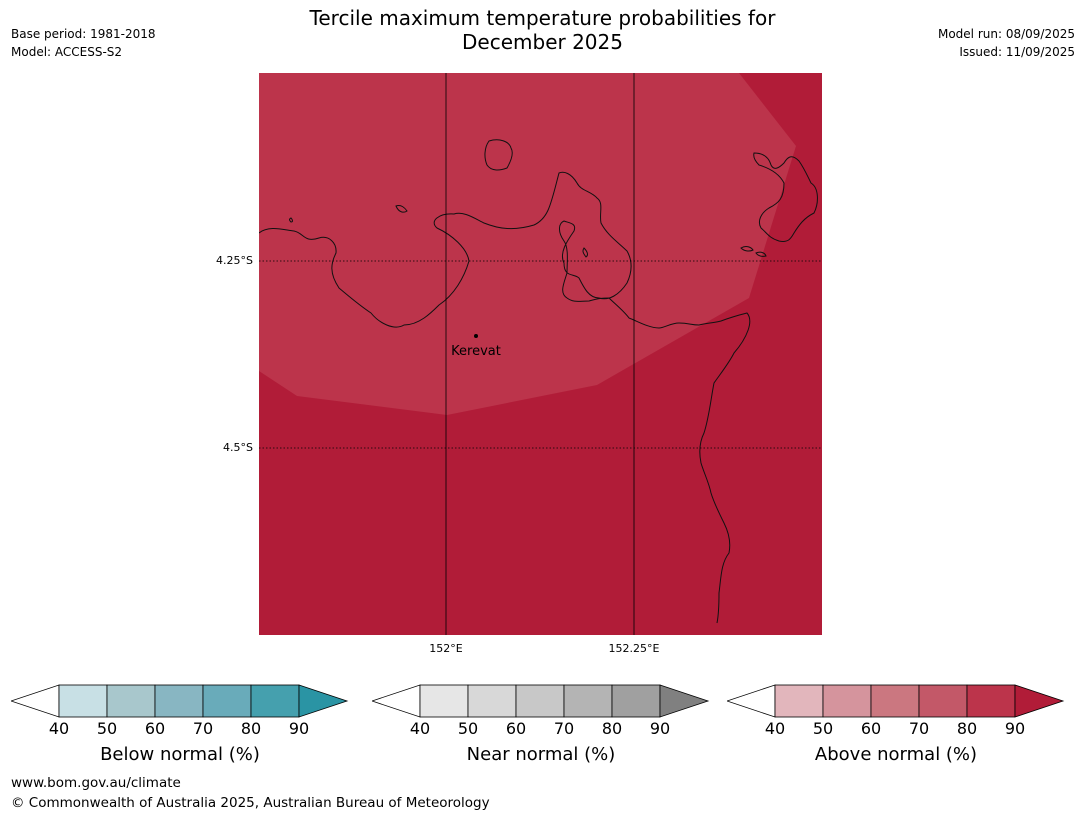  Describe the element at coordinates (1006, 34) in the screenshot. I see `model-run-text: Model run: 08/09/2025` at that location.